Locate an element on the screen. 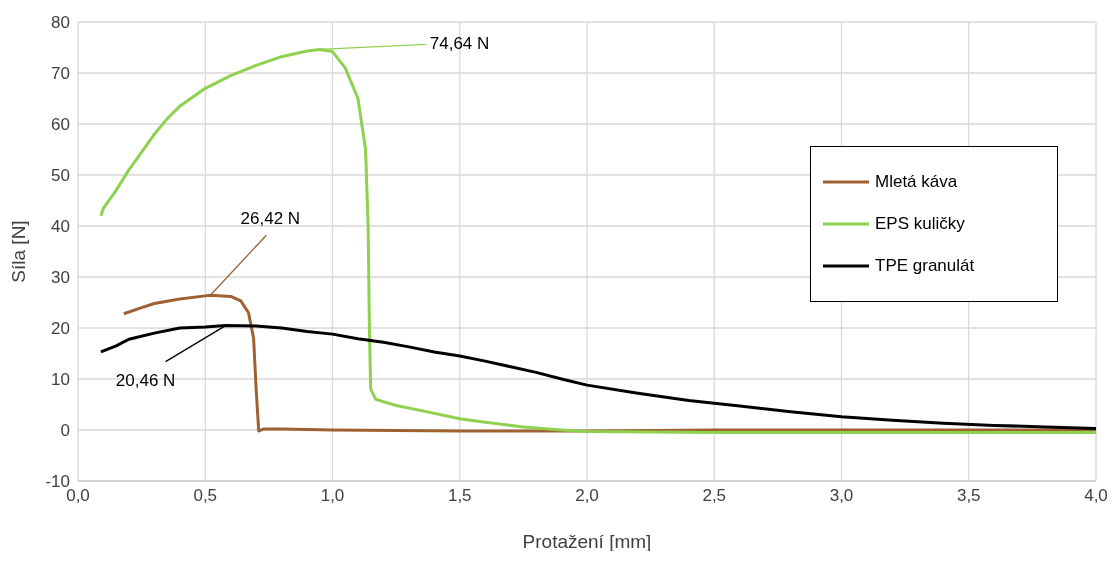 The height and width of the screenshot is (561, 1114). y-tick-label: 20 is located at coordinates (60, 329).